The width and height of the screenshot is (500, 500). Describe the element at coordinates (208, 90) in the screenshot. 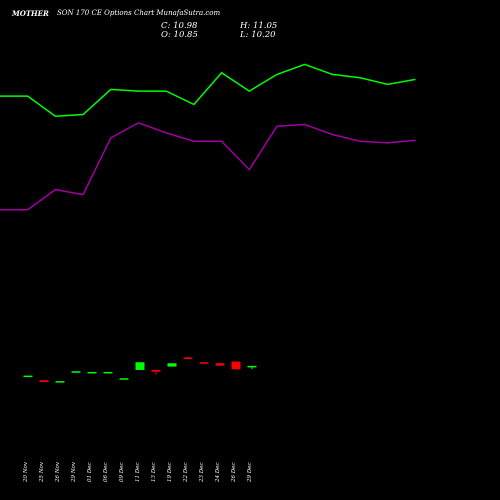

I see `green-indicator-line` at that location.